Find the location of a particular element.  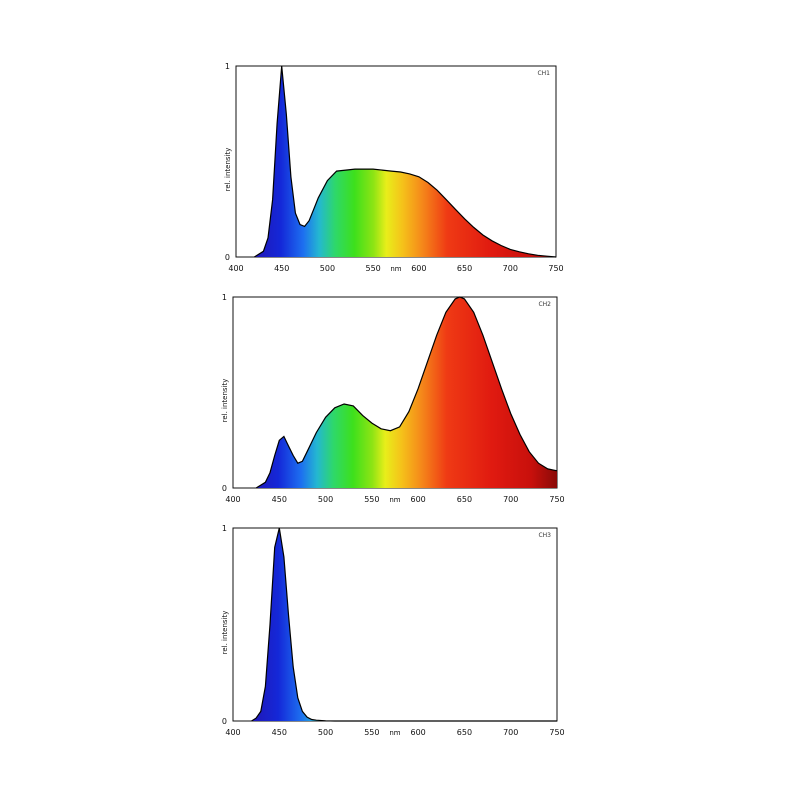

channel-tag: CH1 is located at coordinates (543, 73).